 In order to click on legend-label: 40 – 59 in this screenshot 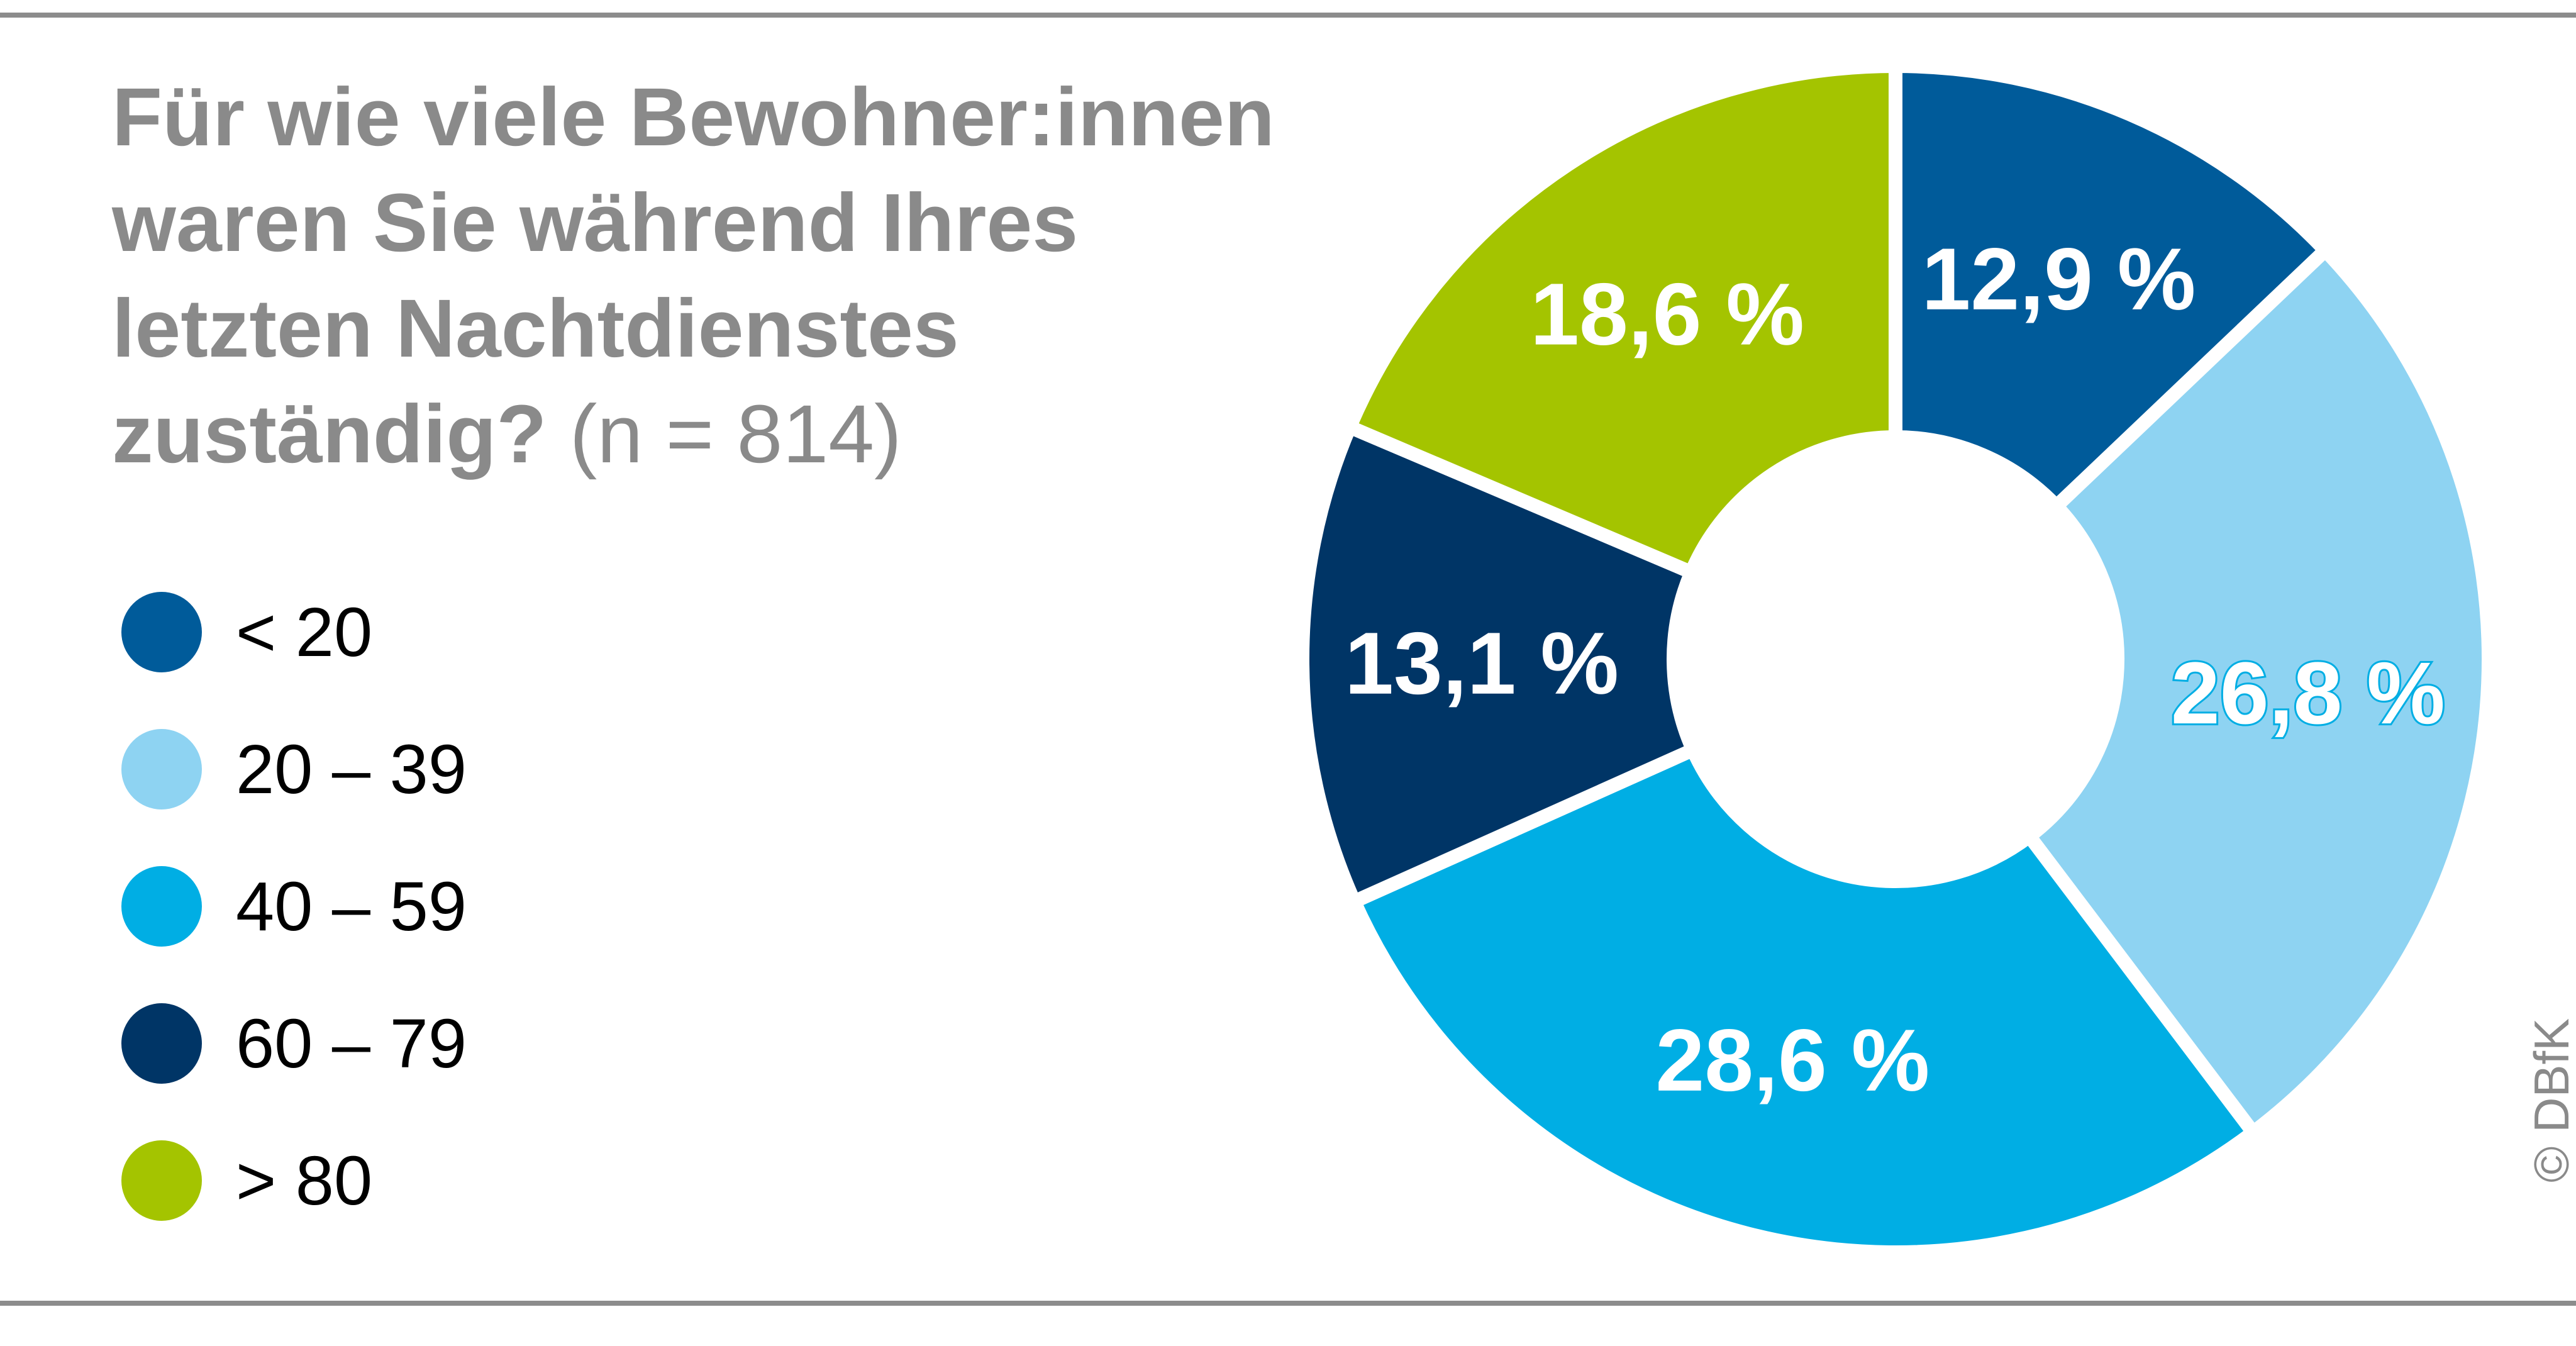, I will do `click(351, 906)`.